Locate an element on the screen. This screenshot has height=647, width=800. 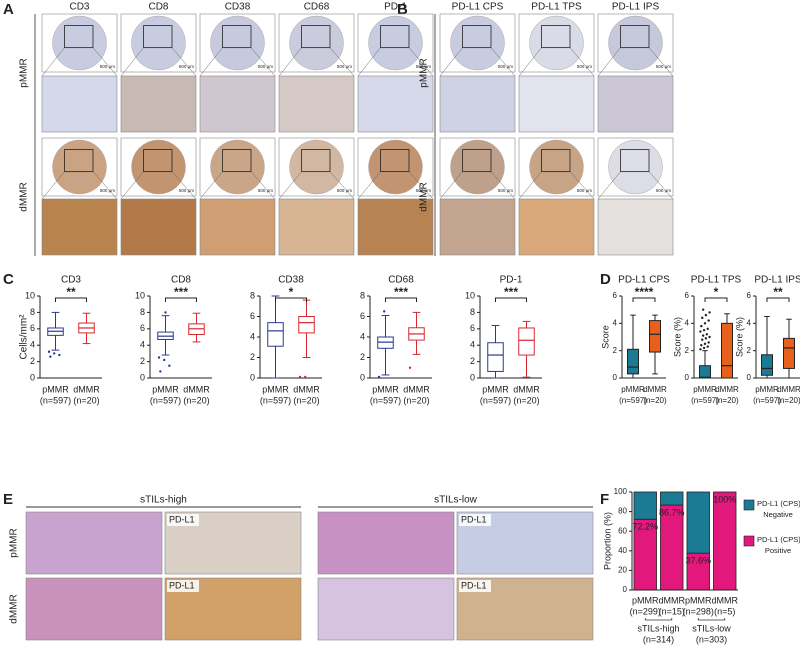
panel-label: D is located at coordinates (605, 279).